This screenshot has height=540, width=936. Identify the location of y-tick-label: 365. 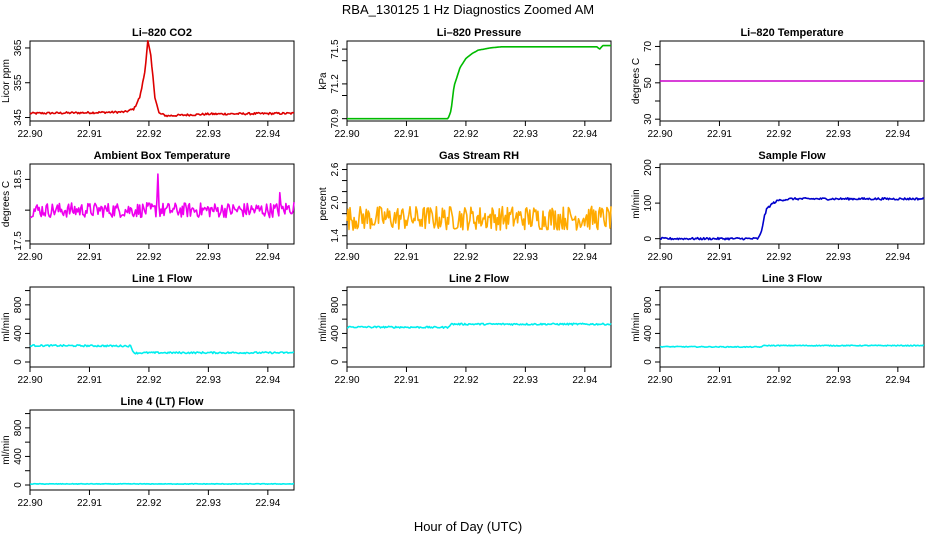
(18, 47).